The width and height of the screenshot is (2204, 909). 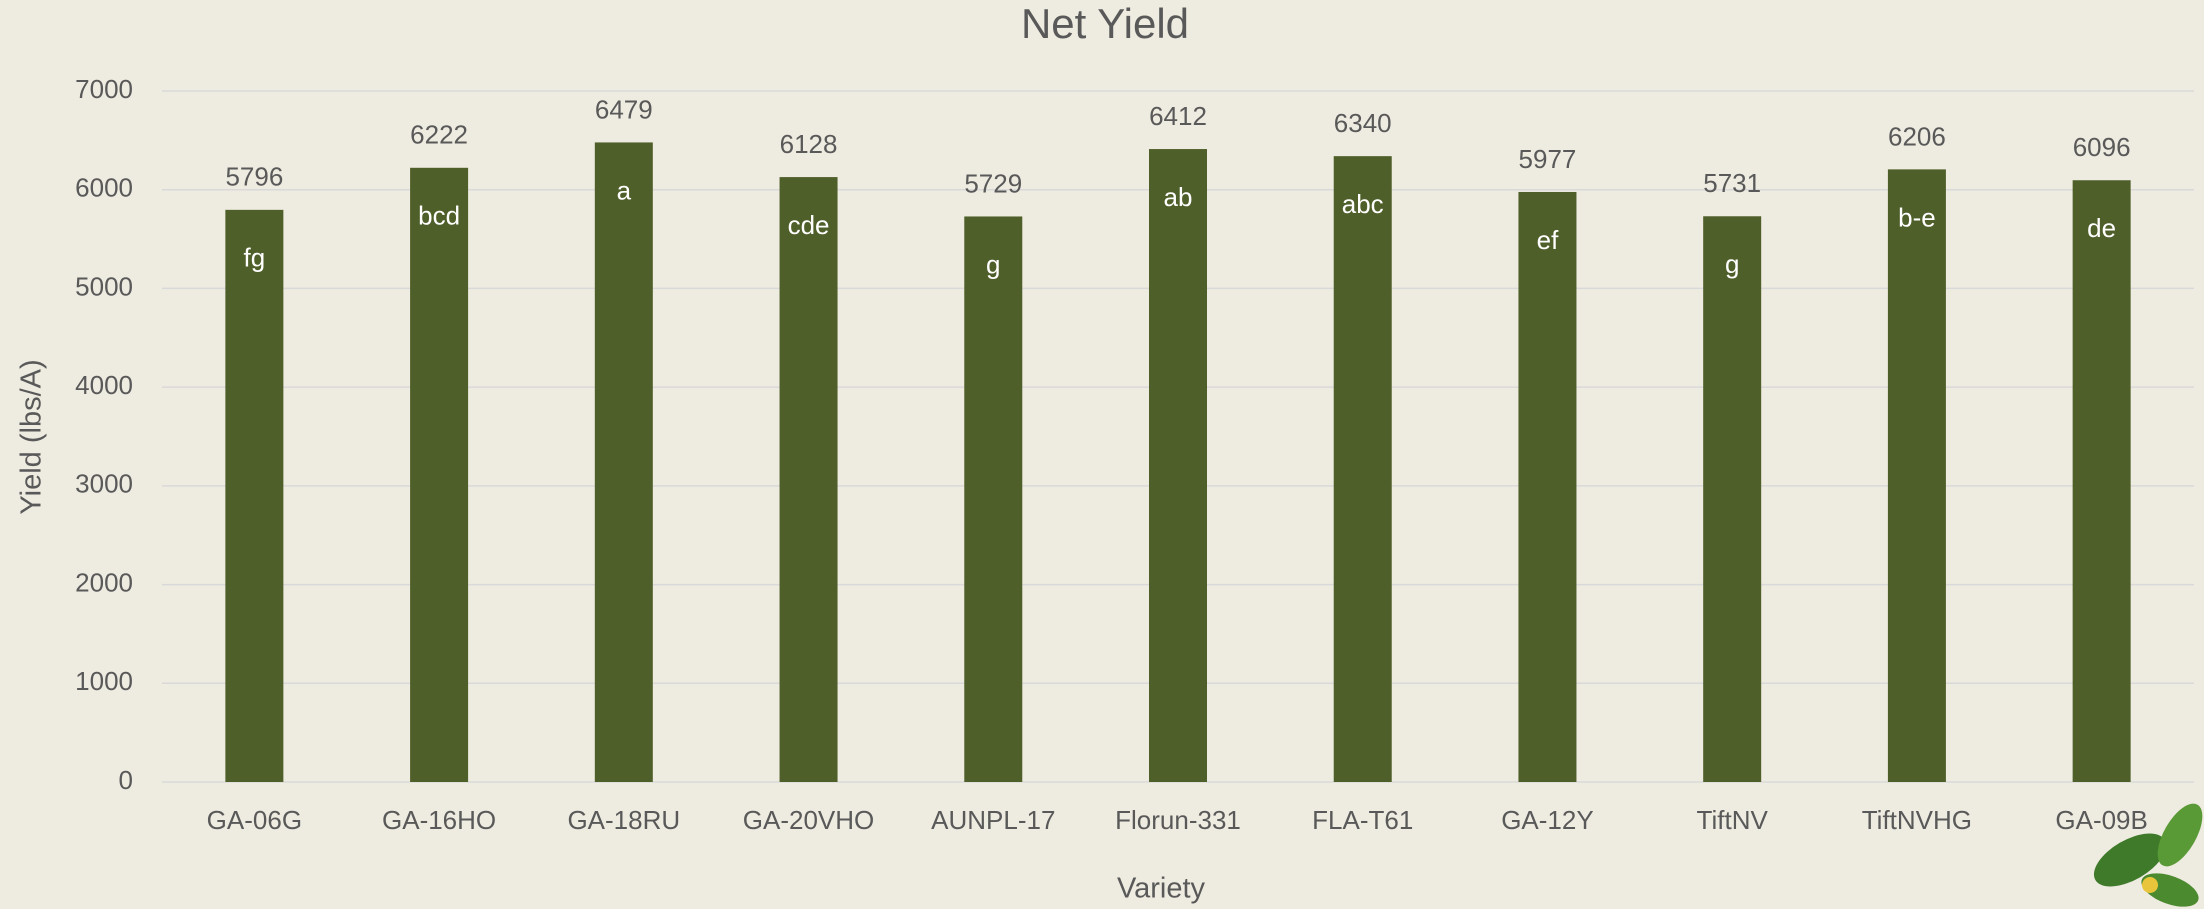 I want to click on x-tick-label: GA-09B, so click(x=2101, y=820).